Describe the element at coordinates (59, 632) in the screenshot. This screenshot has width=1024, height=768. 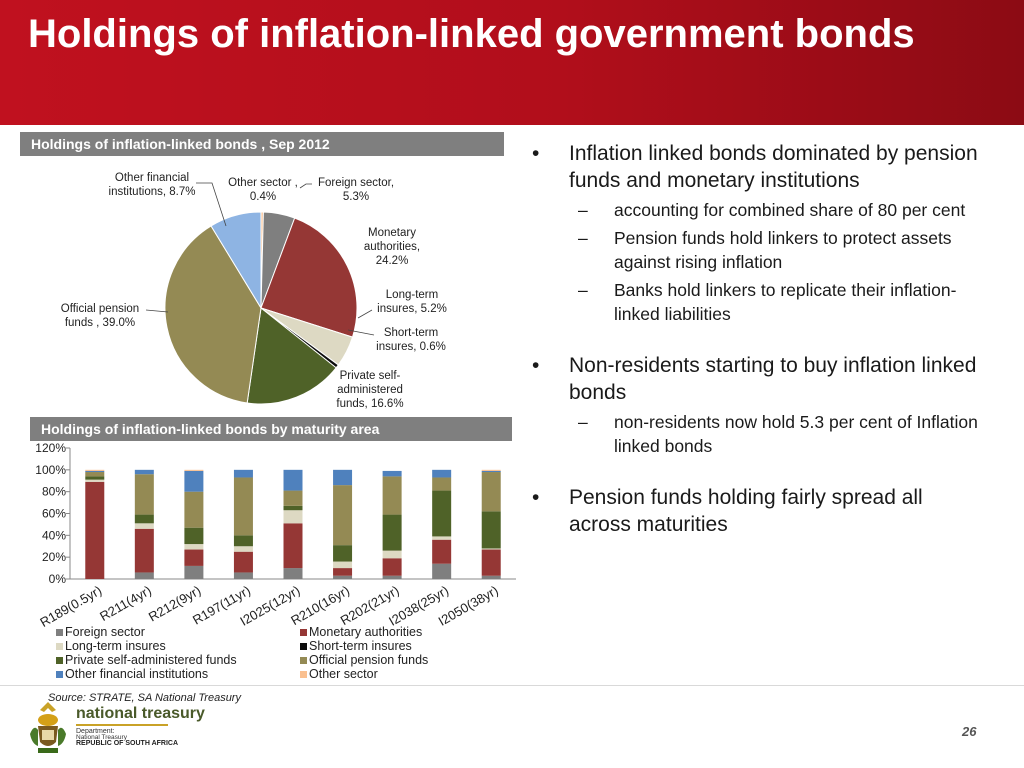
I see `legend-swatch-foreign-sector` at that location.